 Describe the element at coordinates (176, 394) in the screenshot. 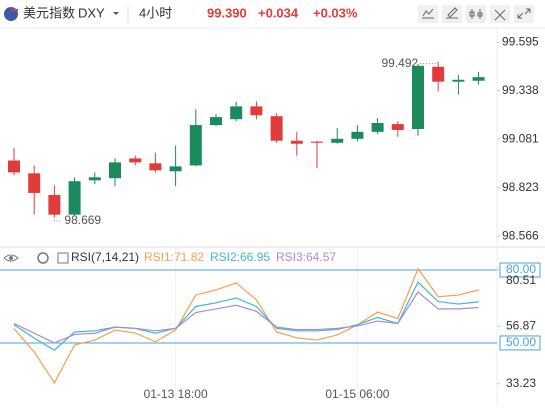

I see `x-tick-label: 01-13 18:00` at that location.